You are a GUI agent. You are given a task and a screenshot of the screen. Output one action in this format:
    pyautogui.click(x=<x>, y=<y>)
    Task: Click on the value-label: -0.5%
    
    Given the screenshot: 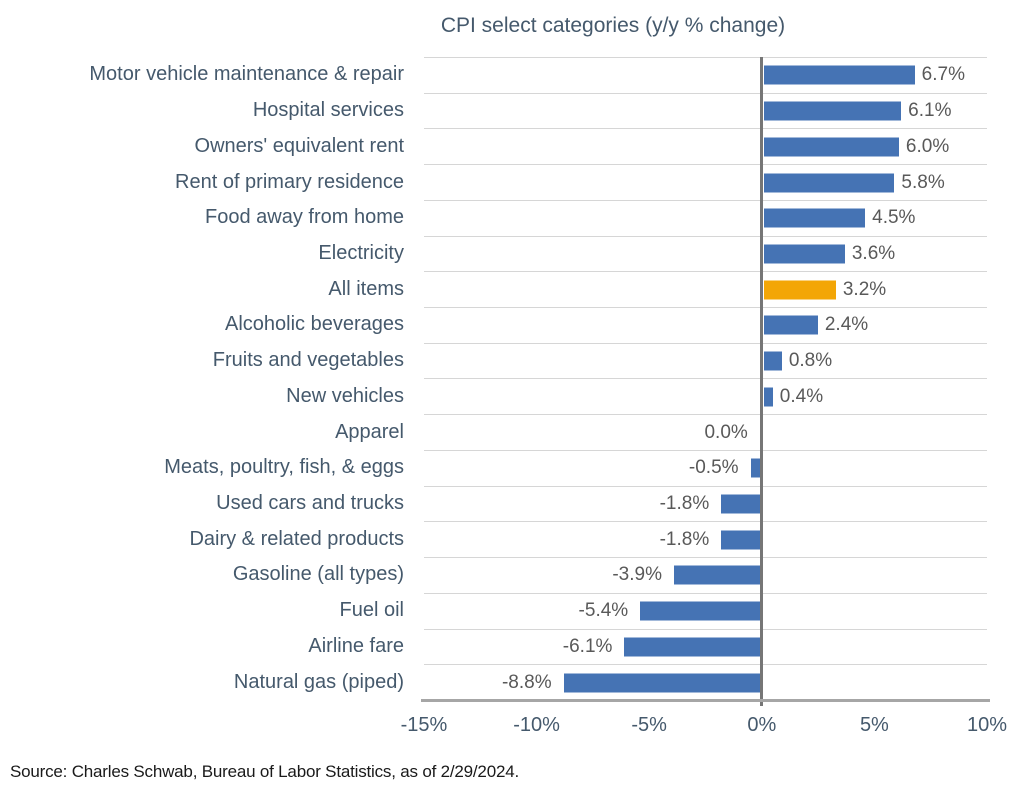 What is the action you would take?
    pyautogui.click(x=713, y=468)
    